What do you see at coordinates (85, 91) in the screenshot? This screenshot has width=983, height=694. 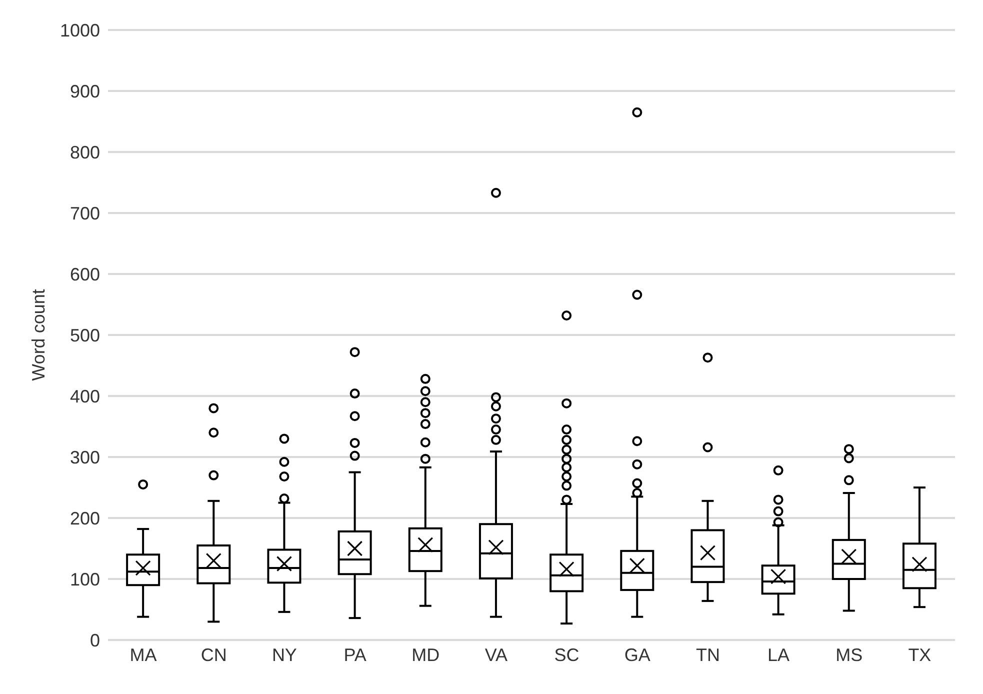 I see `y-tick-label: 900` at bounding box center [85, 91].